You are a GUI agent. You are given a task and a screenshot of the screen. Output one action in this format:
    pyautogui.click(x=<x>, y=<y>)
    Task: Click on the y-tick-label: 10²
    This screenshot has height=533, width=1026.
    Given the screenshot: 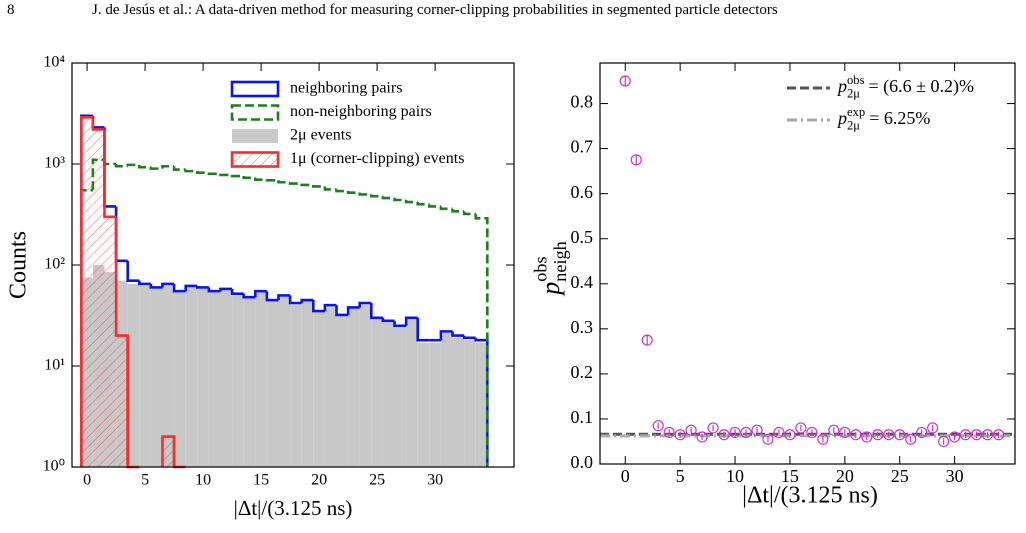 What is the action you would take?
    pyautogui.click(x=54, y=264)
    